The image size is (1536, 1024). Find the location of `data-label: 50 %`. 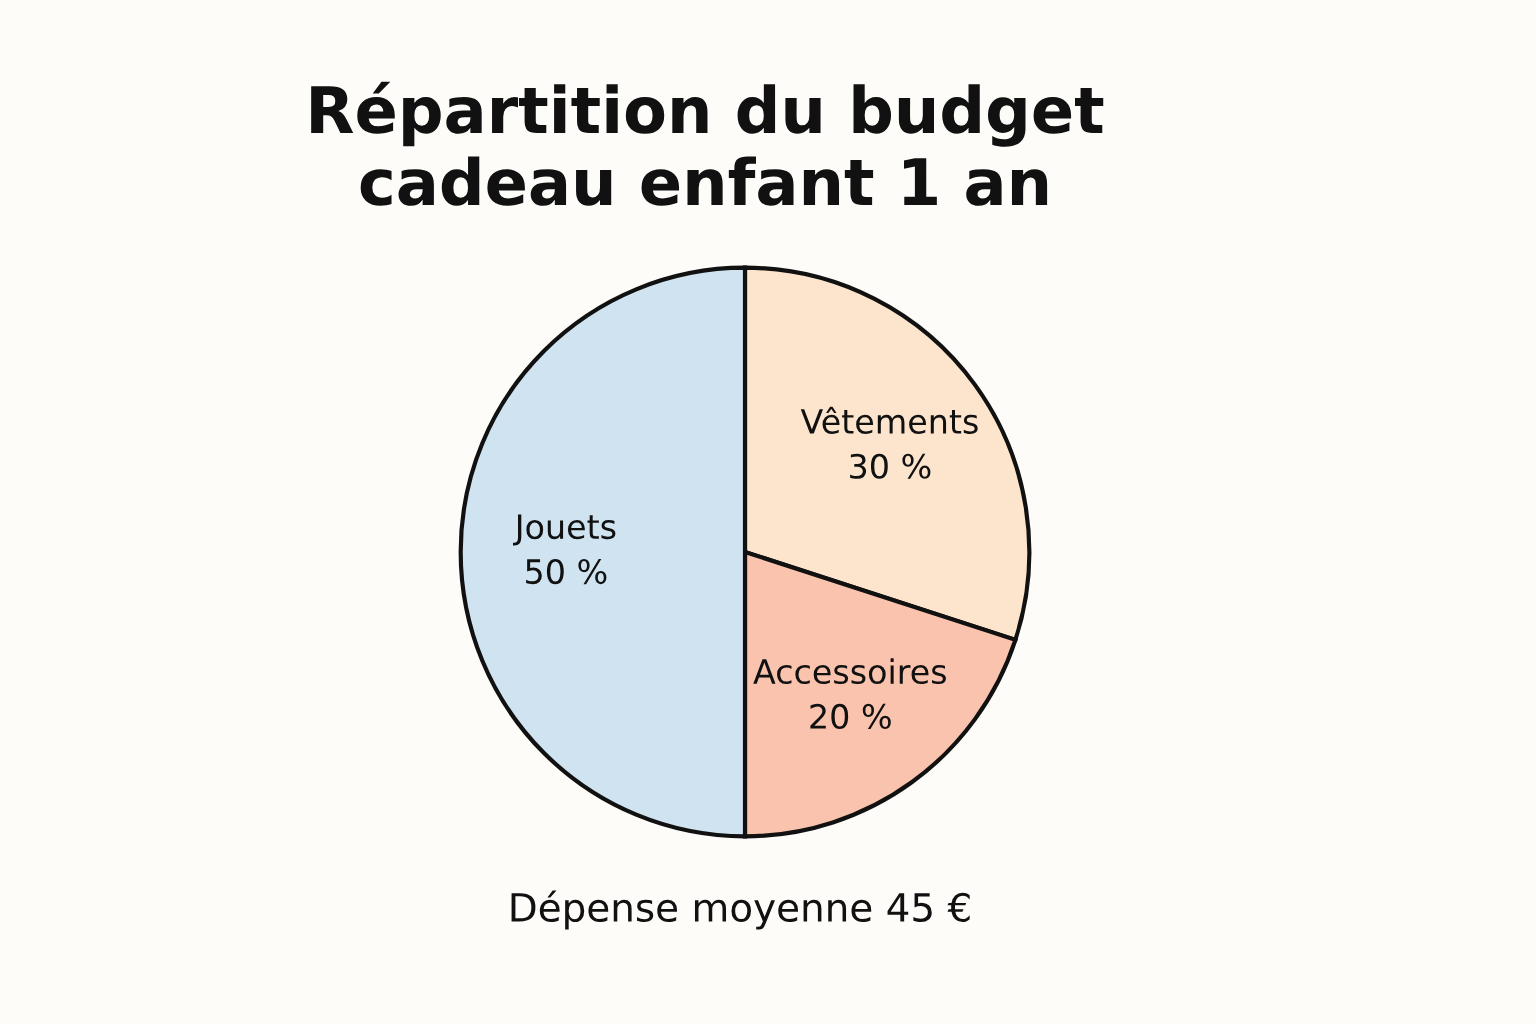

data-label: 50 % is located at coordinates (566, 571).